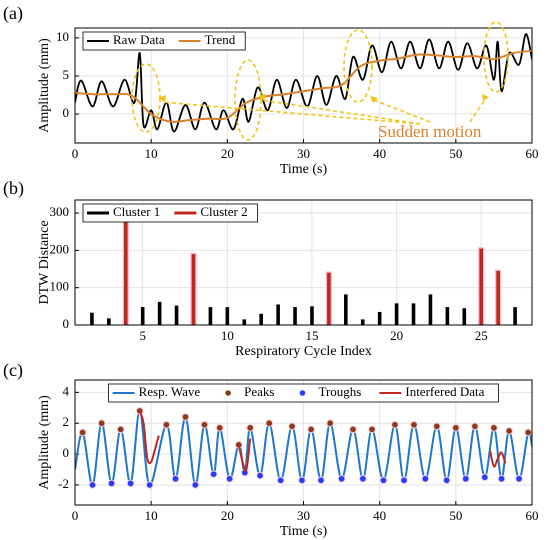  I want to click on legend-label: Trend, so click(220, 39).